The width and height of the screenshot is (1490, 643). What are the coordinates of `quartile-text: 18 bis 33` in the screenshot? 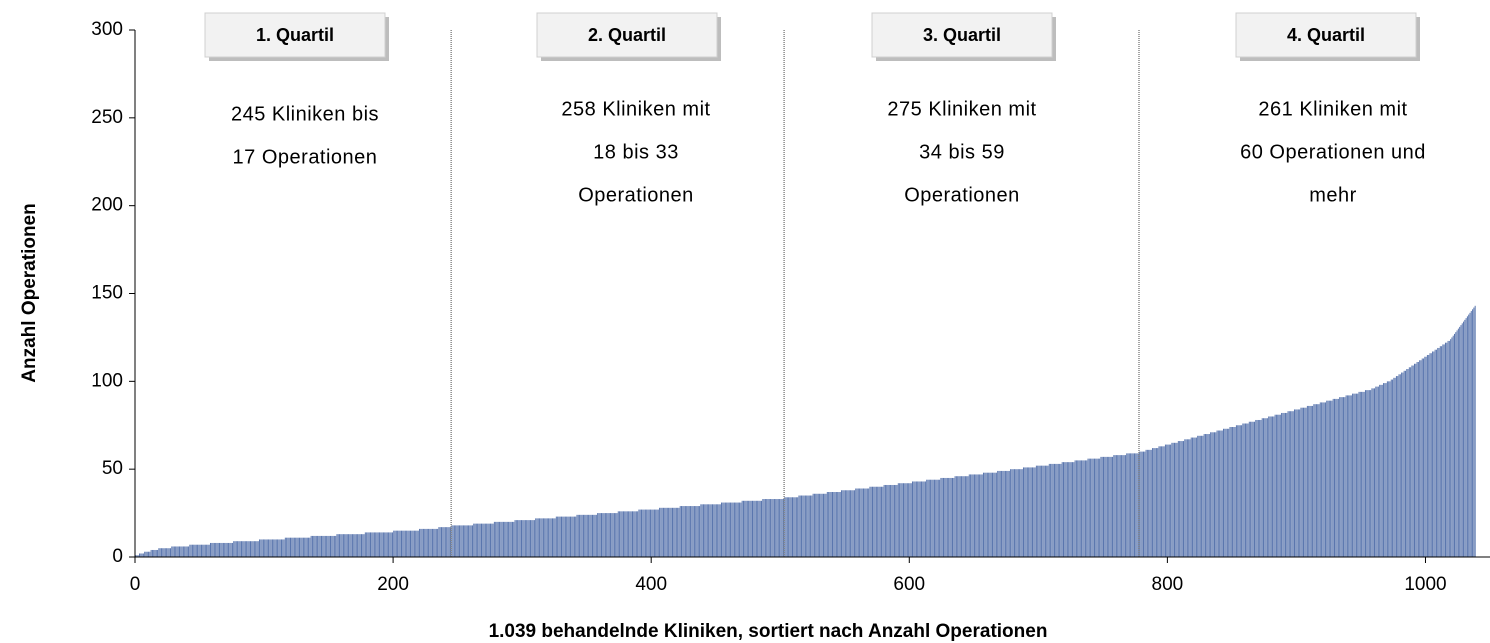 It's located at (636, 152).